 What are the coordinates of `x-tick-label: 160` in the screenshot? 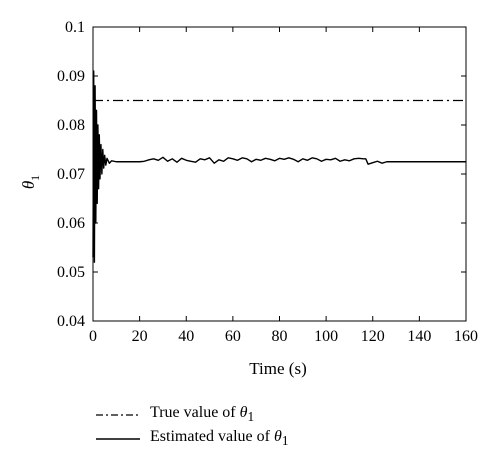 It's located at (466, 336).